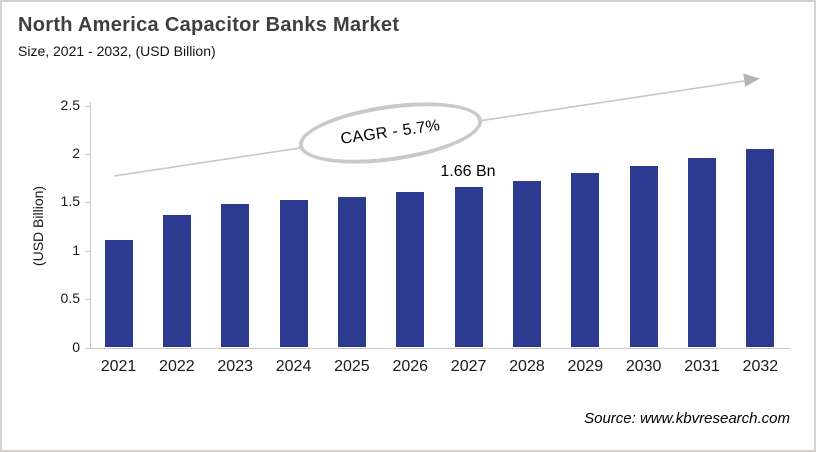 The image size is (816, 452). I want to click on chart-title: North America Capacitor Banks Market, so click(209, 25).